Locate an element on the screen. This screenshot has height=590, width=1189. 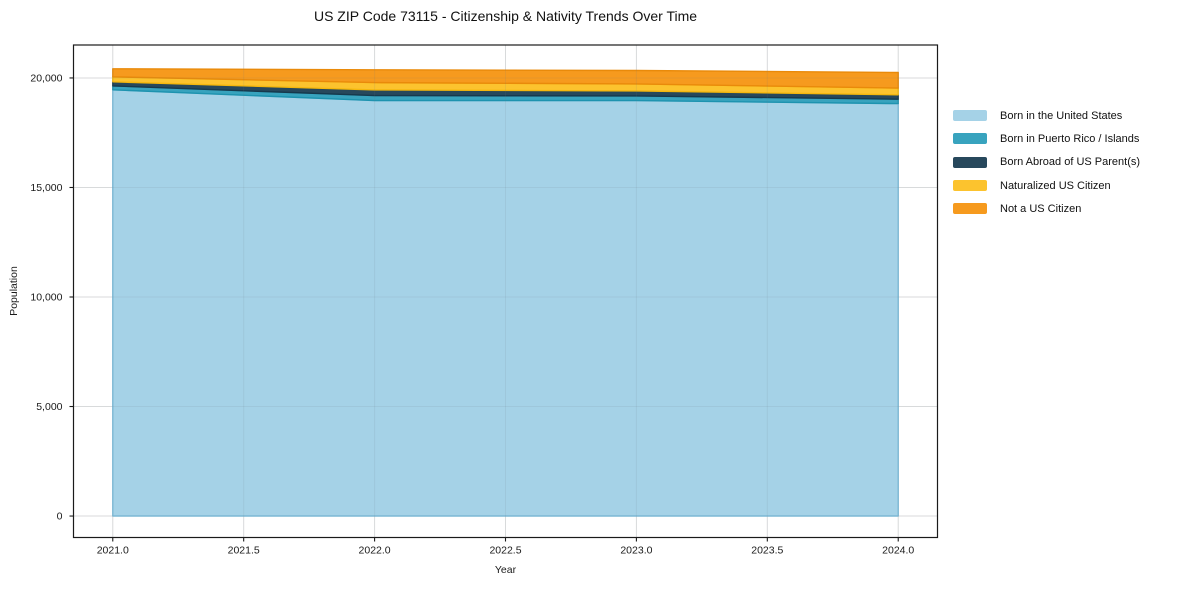
legend-label: Born in Puerto Rico / Islands is located at coordinates (1070, 138).